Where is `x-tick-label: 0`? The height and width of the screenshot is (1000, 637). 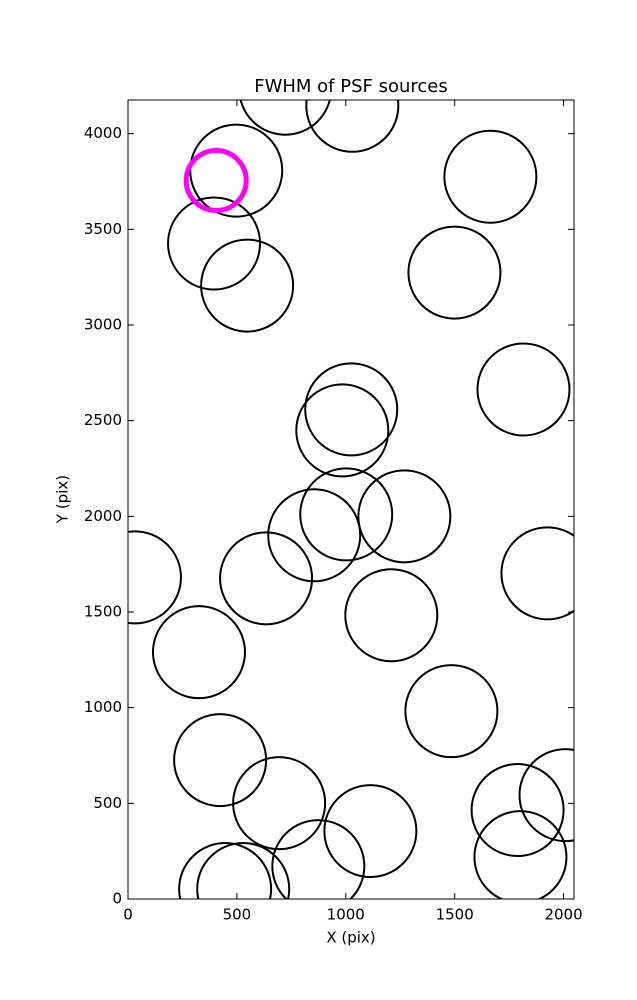 x-tick-label: 0 is located at coordinates (128, 915).